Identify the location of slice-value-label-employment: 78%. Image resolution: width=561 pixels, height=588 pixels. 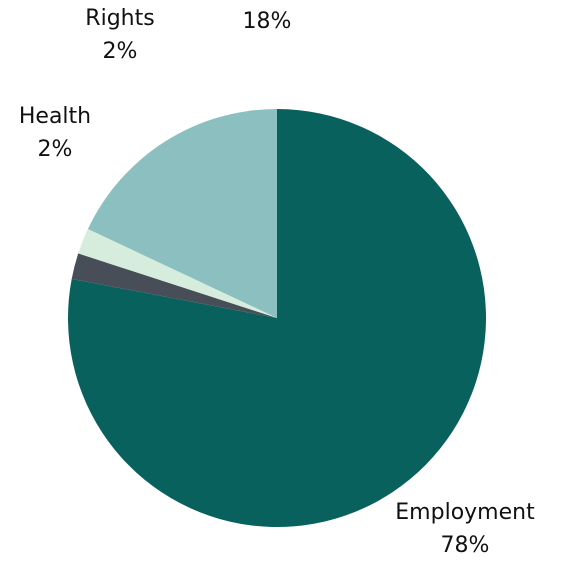
(465, 545).